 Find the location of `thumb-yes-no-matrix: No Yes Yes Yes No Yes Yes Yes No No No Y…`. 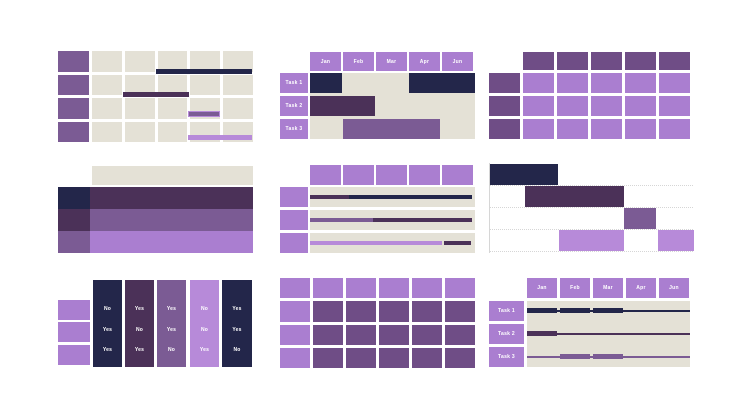

thumb-yes-no-matrix: No Yes Yes Yes No Yes Yes Yes No No No Y… is located at coordinates (155, 323).